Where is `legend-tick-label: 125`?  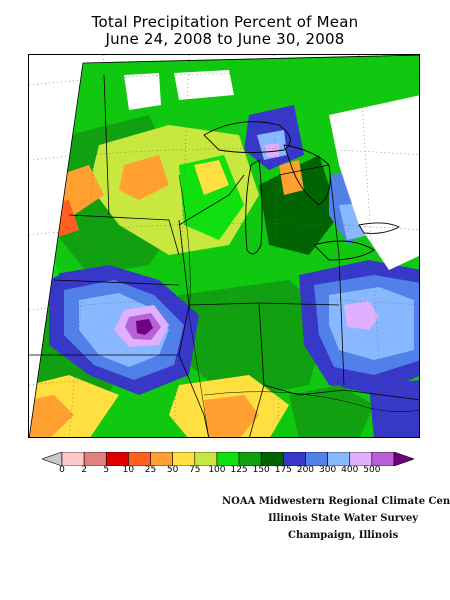 legend-tick-label: 125 is located at coordinates (239, 470).